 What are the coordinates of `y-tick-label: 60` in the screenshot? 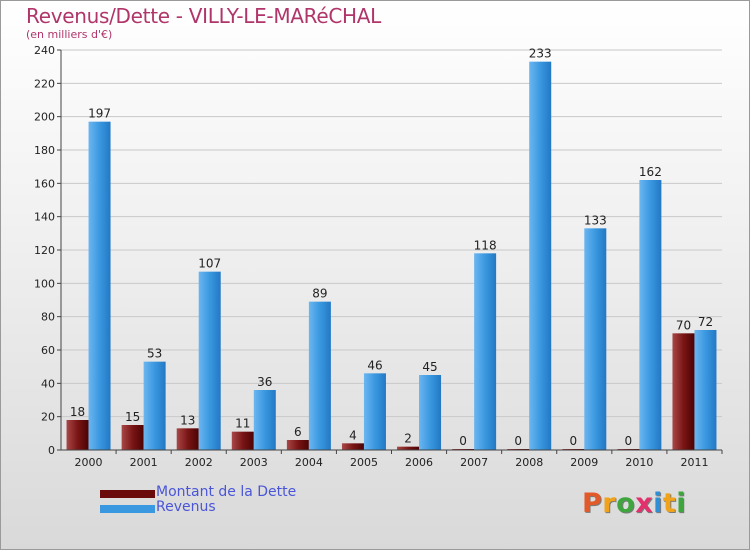 It's located at (48, 350).